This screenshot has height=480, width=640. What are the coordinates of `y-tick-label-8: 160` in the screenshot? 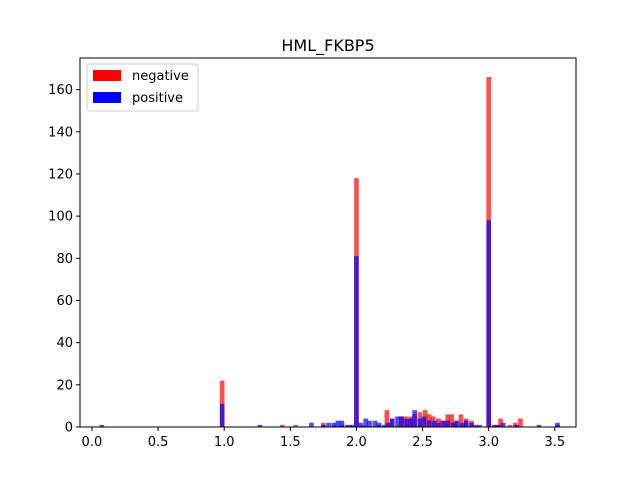 It's located at (60, 90).